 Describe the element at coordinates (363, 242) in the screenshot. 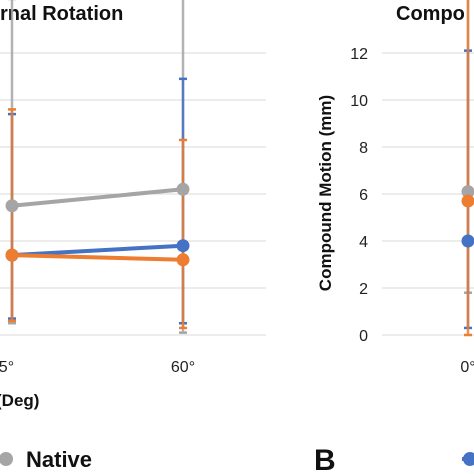

I see `right-y-tick-label: 4` at that location.